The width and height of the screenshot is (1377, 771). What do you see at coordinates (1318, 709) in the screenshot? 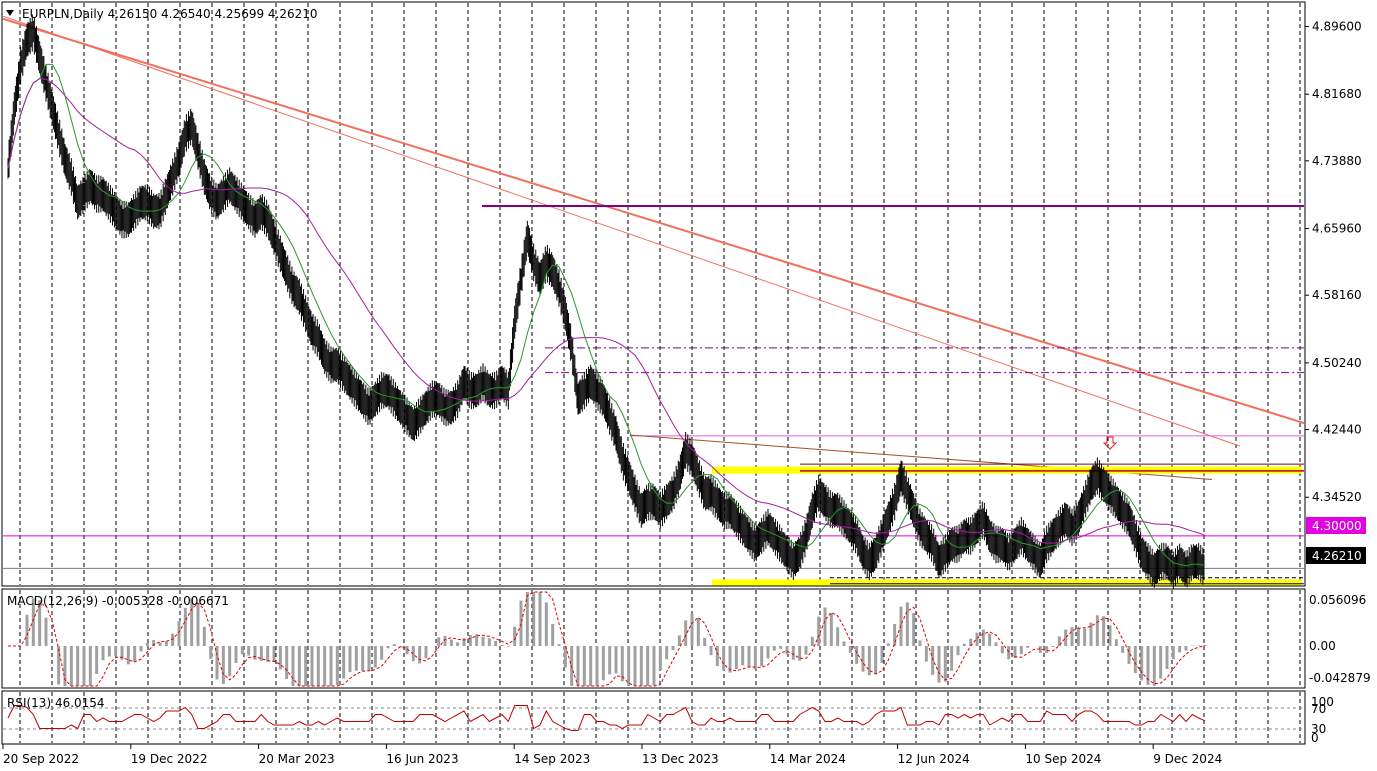
I see `rsi-tick-70: 70` at bounding box center [1318, 709].